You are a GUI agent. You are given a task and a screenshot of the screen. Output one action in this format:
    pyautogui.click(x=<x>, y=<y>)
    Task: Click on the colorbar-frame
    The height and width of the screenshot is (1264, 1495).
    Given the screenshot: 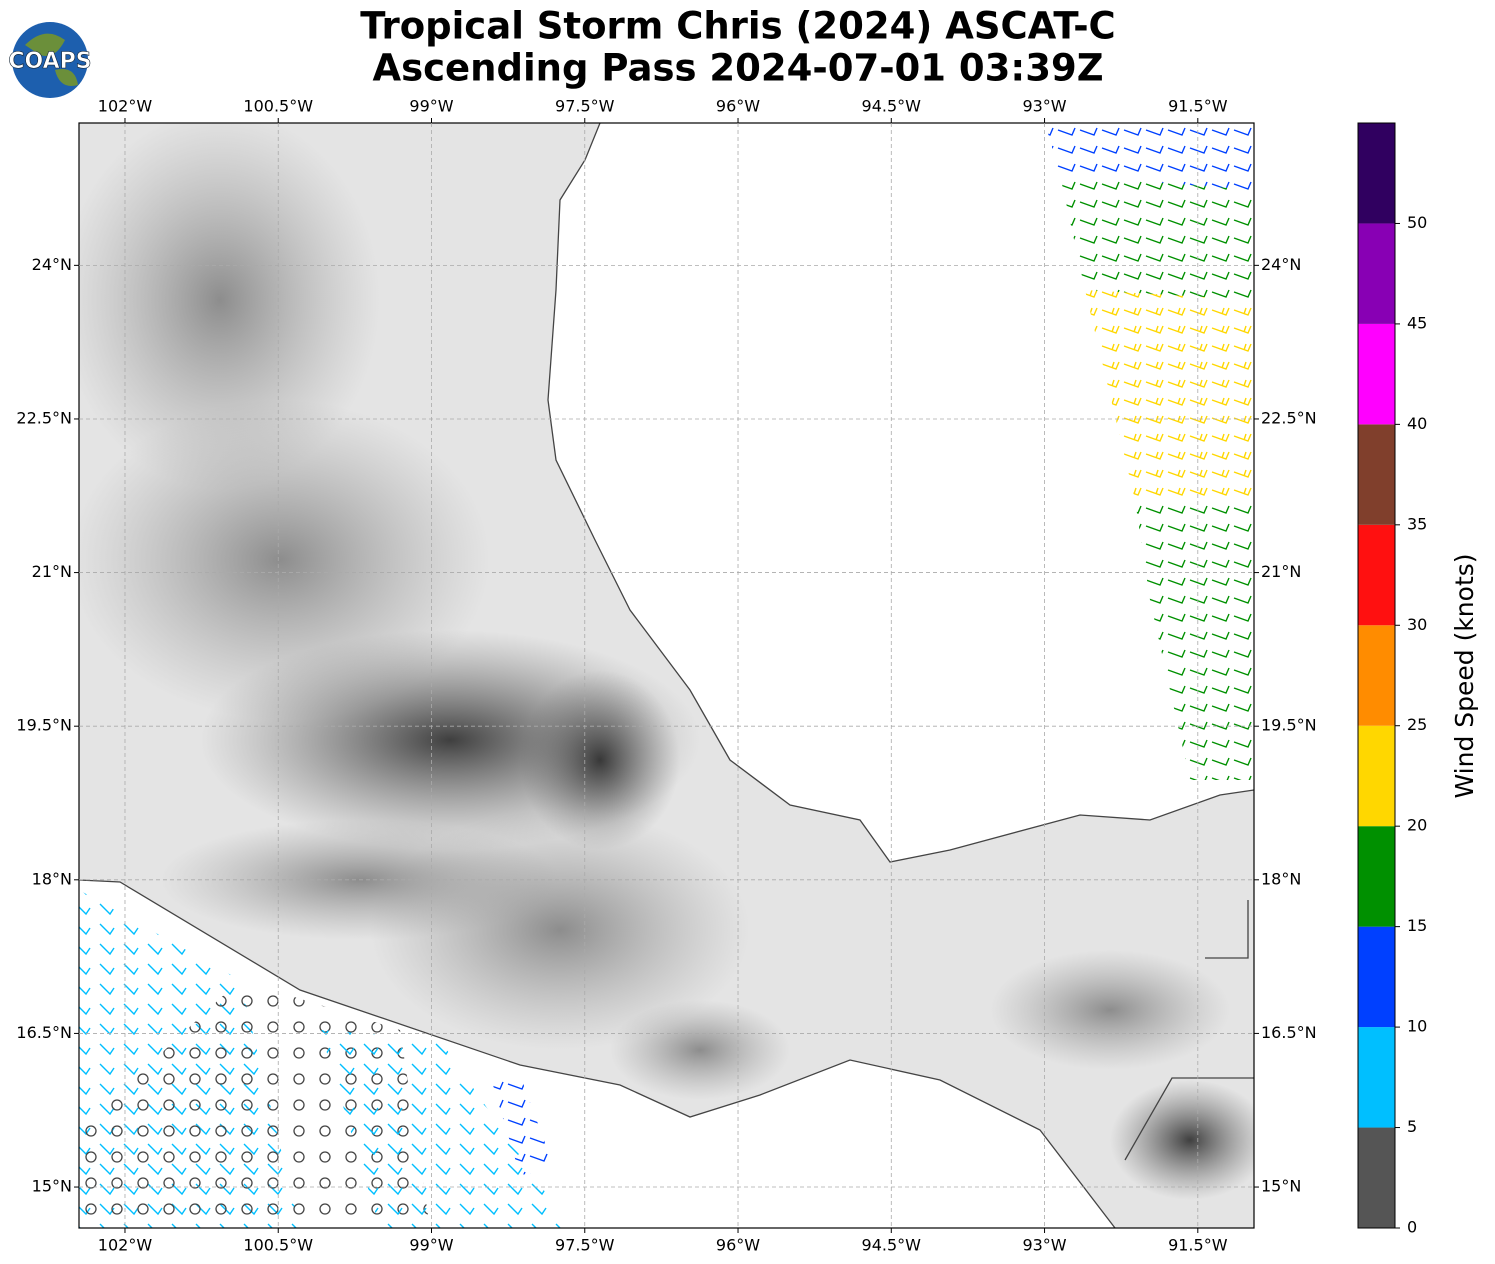 What is the action you would take?
    pyautogui.click(x=1376, y=675)
    